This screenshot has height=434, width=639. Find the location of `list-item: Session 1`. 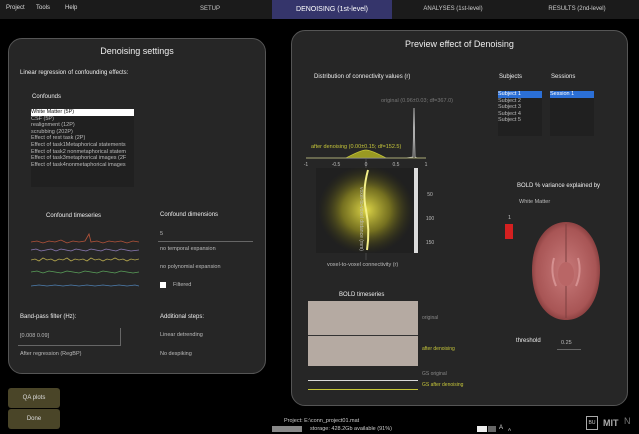

list-item: Session 1 is located at coordinates (572, 94).